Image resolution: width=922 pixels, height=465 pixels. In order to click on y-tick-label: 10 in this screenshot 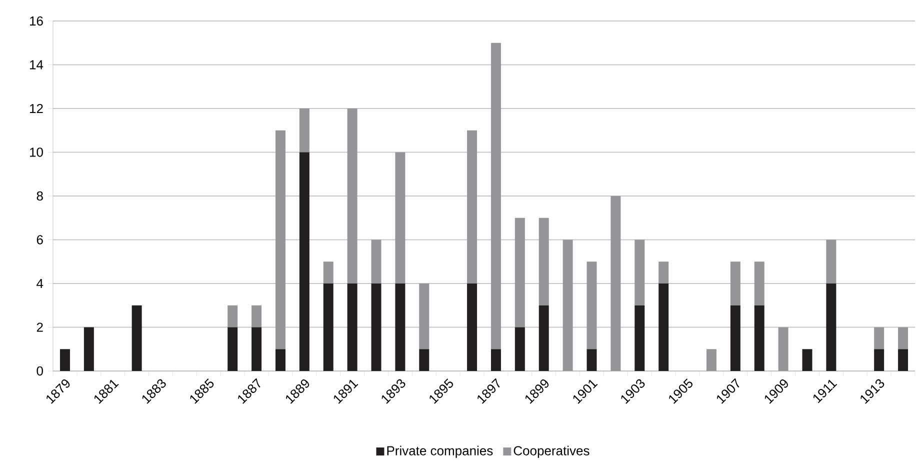, I will do `click(36, 152)`.